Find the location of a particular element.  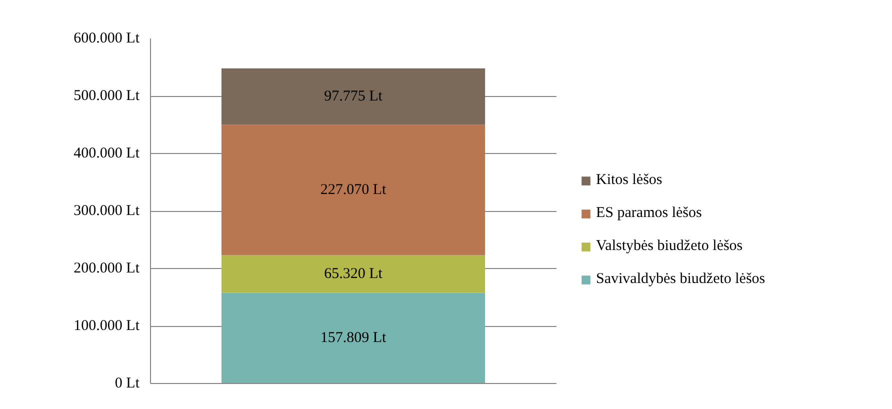

legend-label: Kitos lėšos is located at coordinates (629, 180).